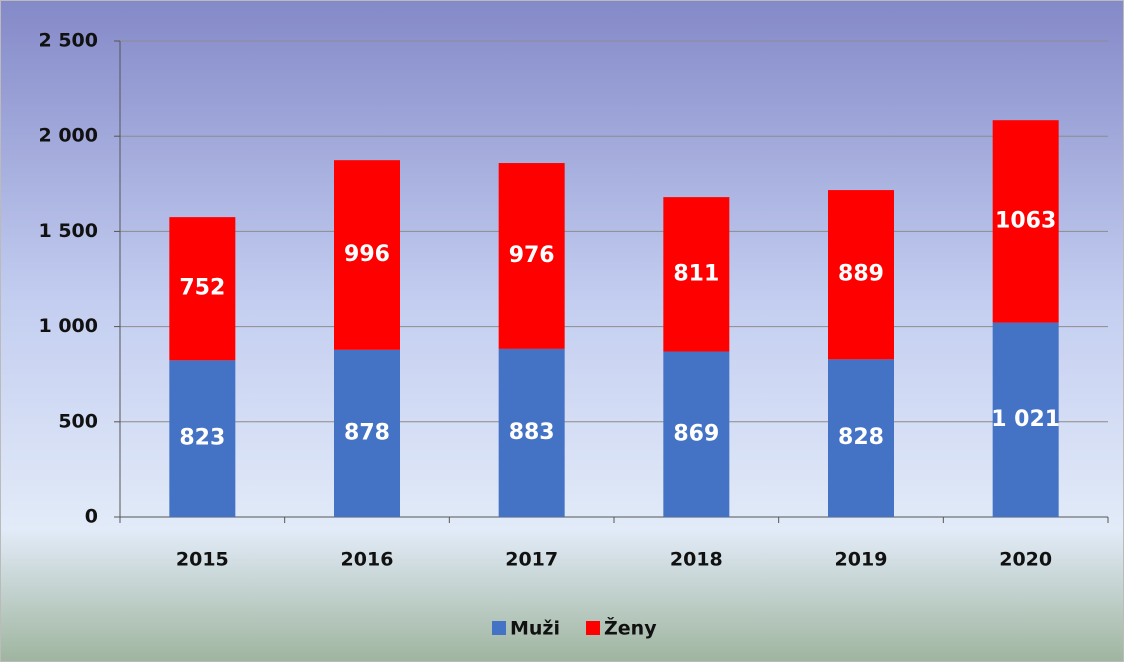 The width and height of the screenshot is (1124, 662). What do you see at coordinates (78, 421) in the screenshot?
I see `y-tick-label: 500` at bounding box center [78, 421].